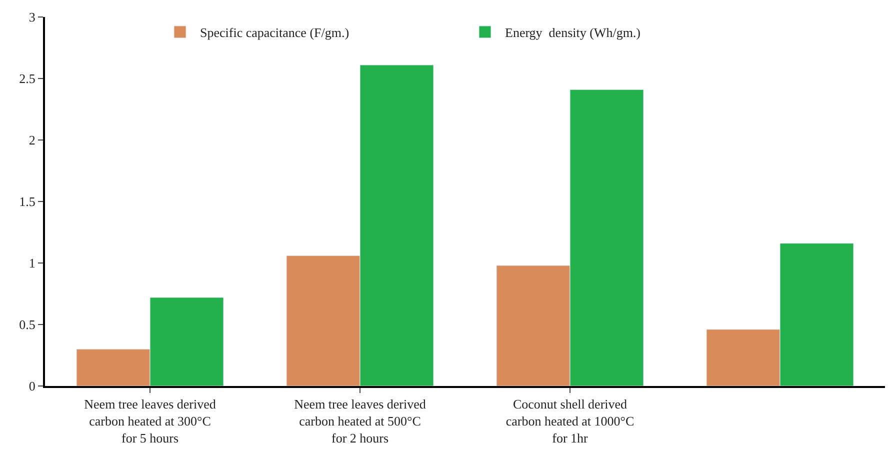 This screenshot has height=471, width=895. Describe the element at coordinates (150, 421) in the screenshot. I see `x-tick-label: Neem tree leaves derived carbon heated at 300°C for 5 hours` at that location.